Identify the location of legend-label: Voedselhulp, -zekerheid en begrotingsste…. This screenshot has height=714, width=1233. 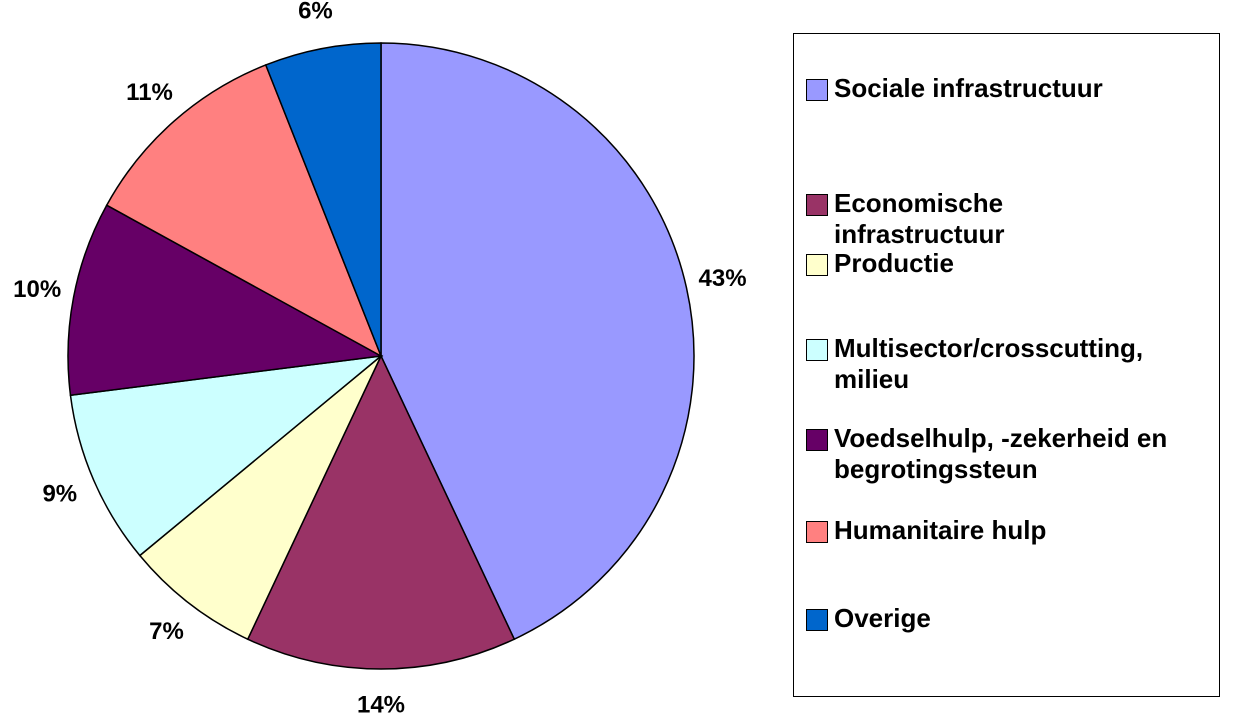
(1001, 453).